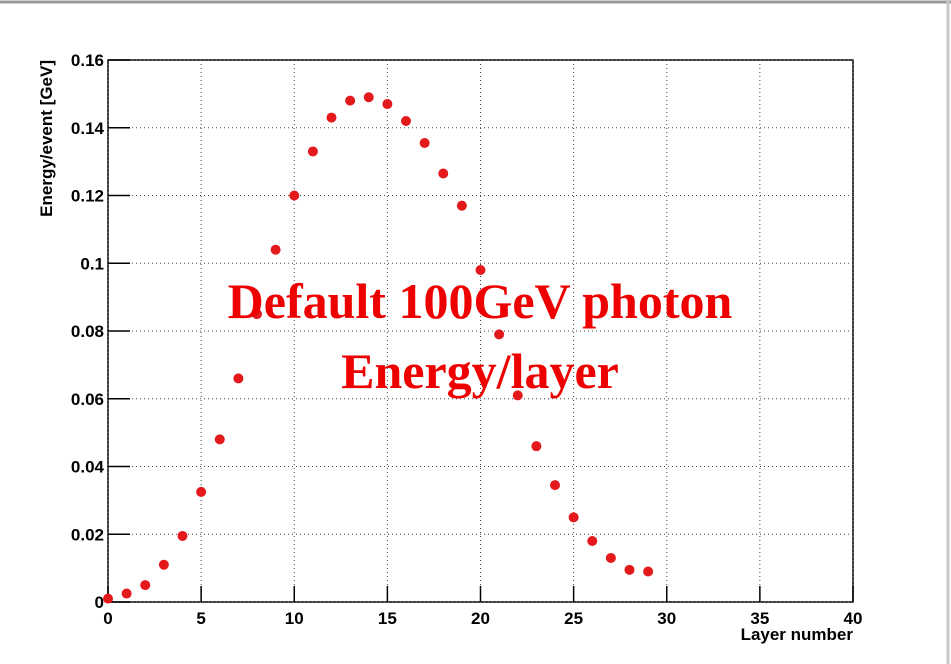  I want to click on x-tick-label: 15, so click(387, 618).